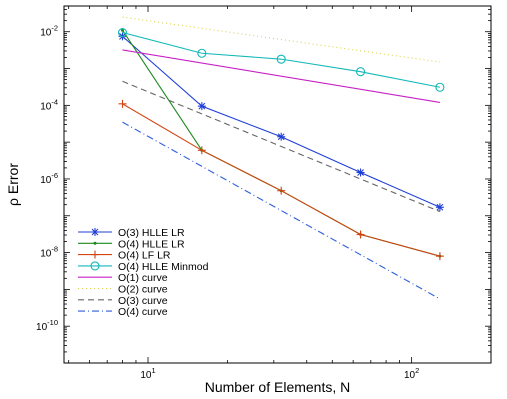 Image resolution: width=507 pixels, height=399 pixels. What do you see at coordinates (49, 104) in the screenshot?
I see `y-tick-label: 10⁻⁴` at bounding box center [49, 104].